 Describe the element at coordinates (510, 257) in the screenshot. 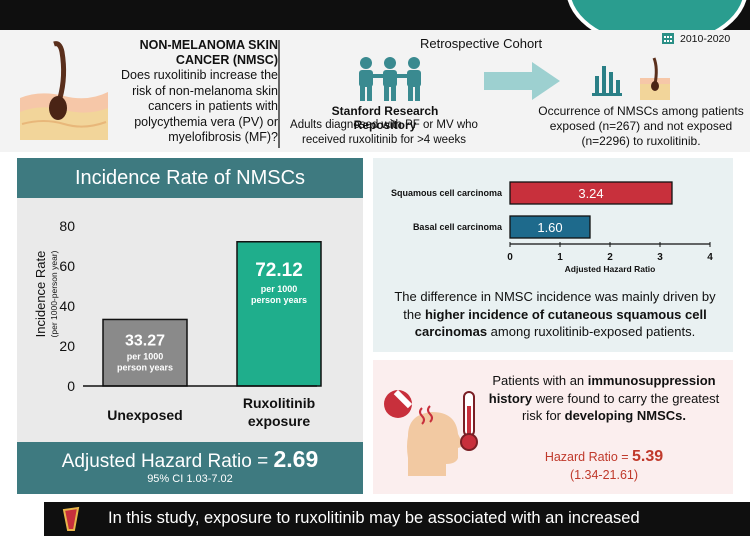

I see `hr-x-tick-label: 0` at that location.